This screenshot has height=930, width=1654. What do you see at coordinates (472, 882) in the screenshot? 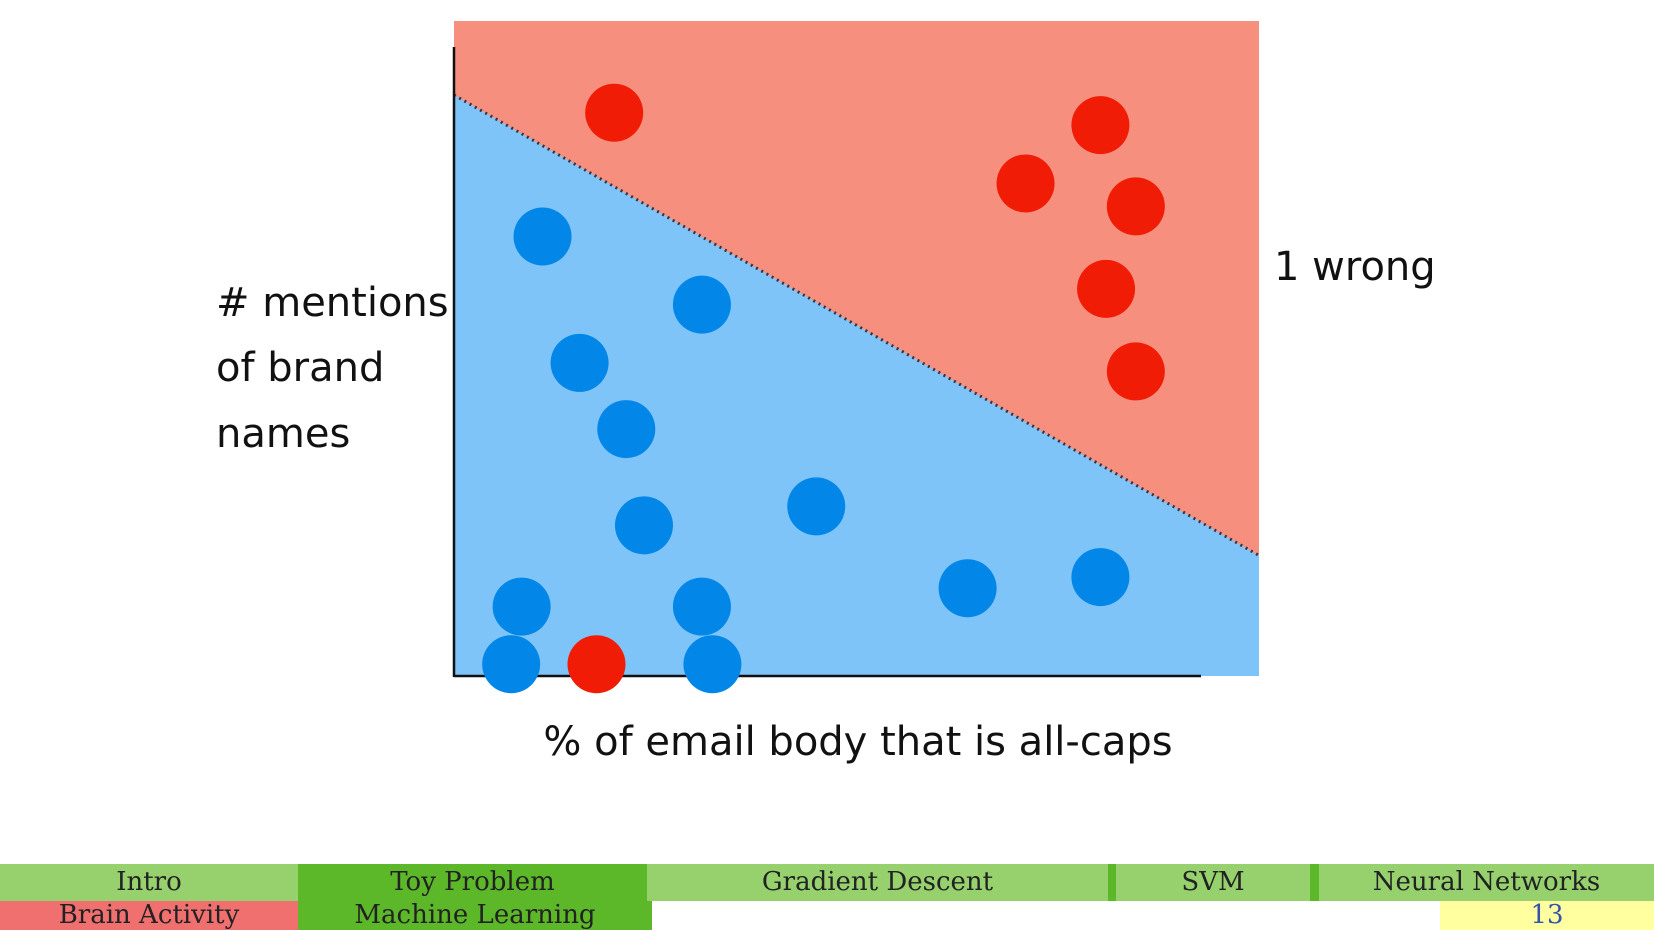
I see `nav-section: Toy Problem` at bounding box center [472, 882].